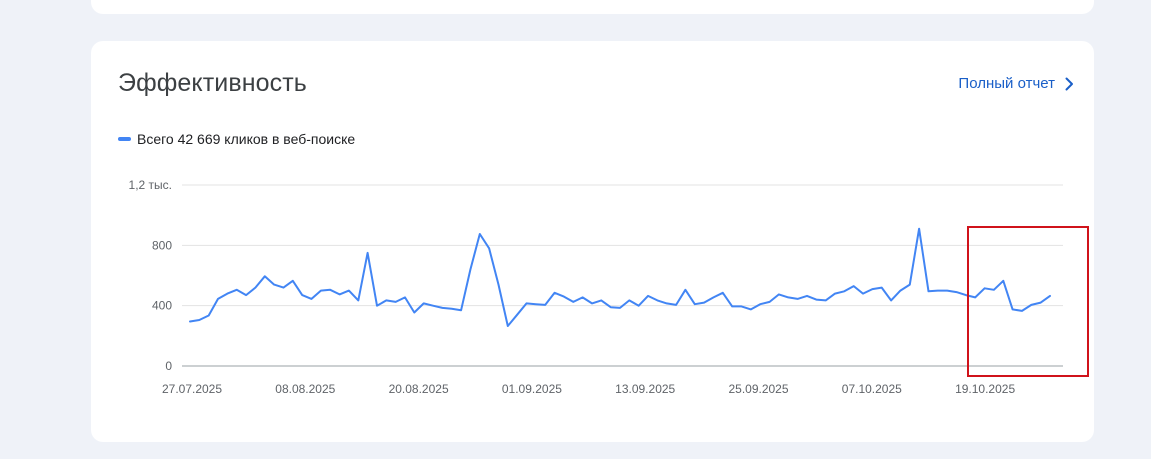 The height and width of the screenshot is (459, 1151). Describe the element at coordinates (419, 389) in the screenshot. I see `x-tick-label: 20.08.2025` at that location.